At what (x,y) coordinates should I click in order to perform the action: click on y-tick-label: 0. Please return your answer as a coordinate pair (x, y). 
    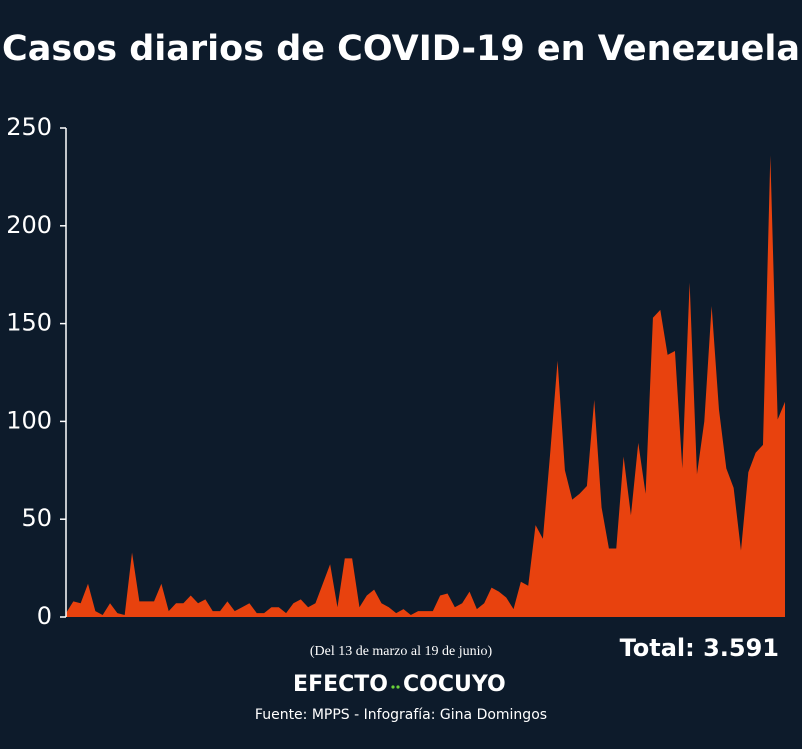
    Looking at the image, I should click on (44, 616).